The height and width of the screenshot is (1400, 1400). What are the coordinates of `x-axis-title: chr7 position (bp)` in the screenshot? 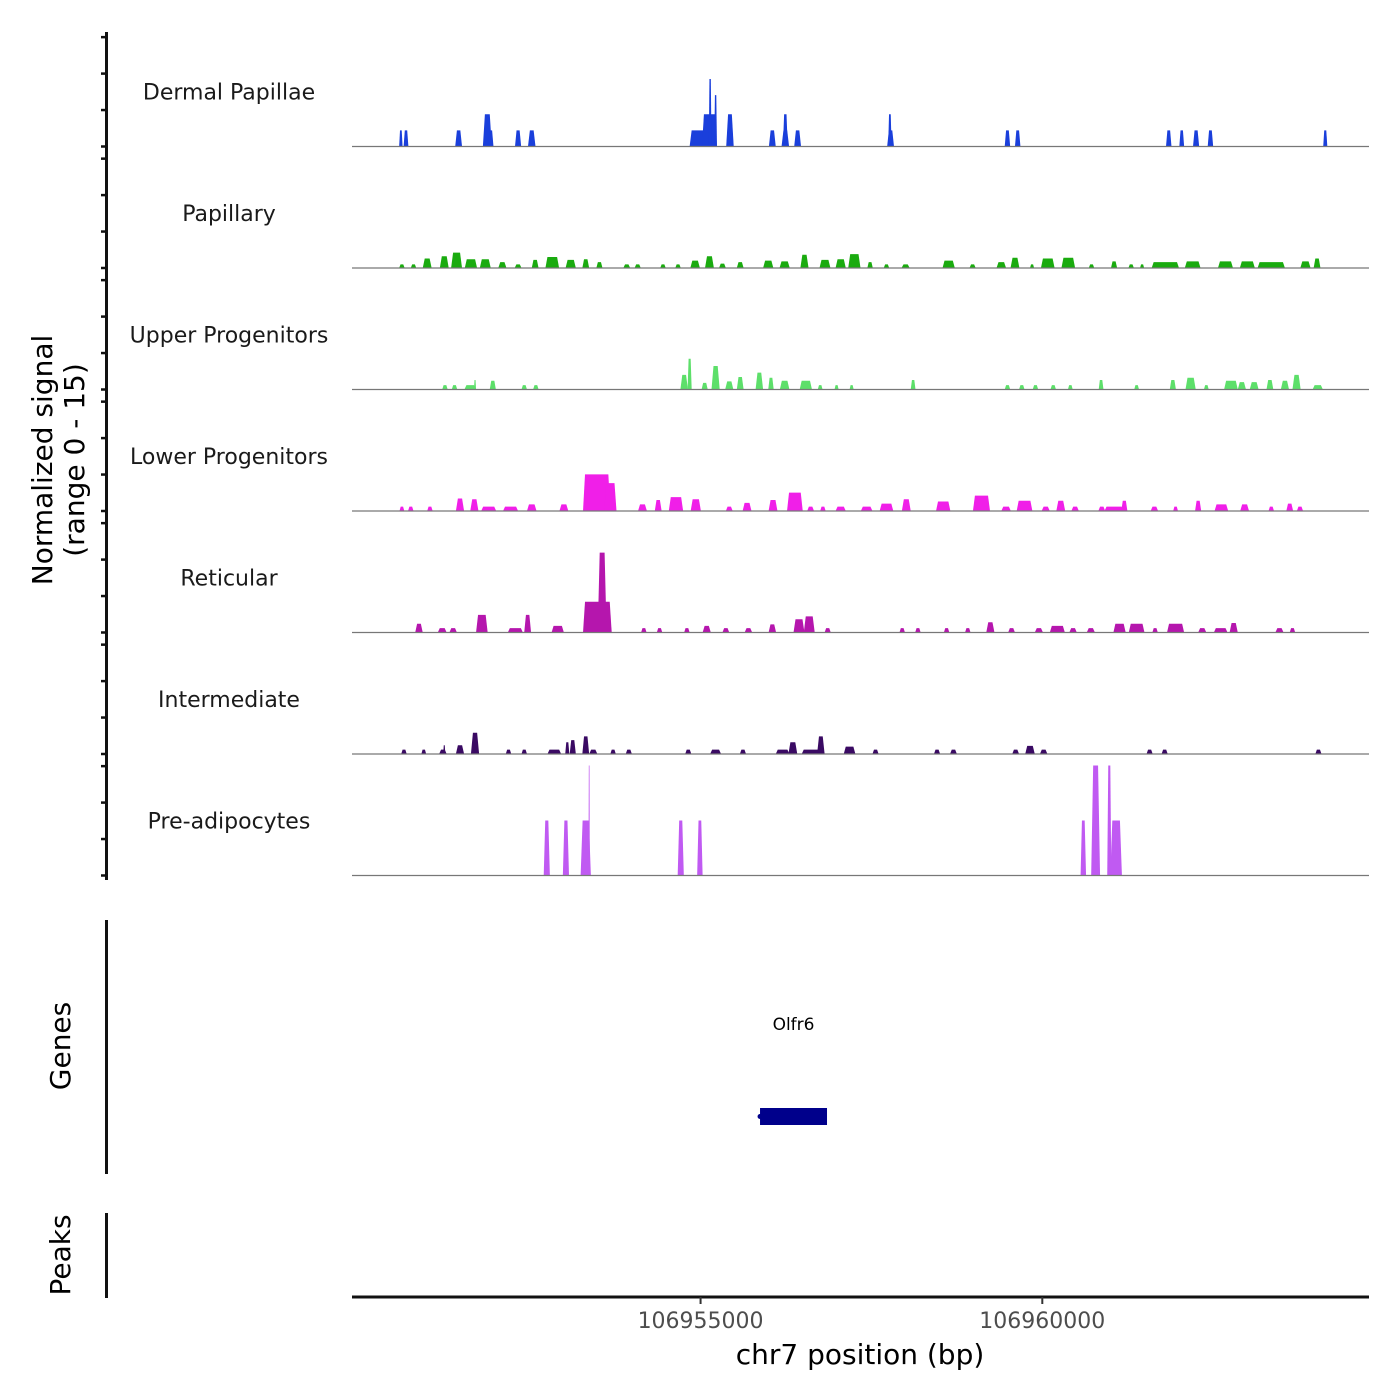 It's located at (860, 1354).